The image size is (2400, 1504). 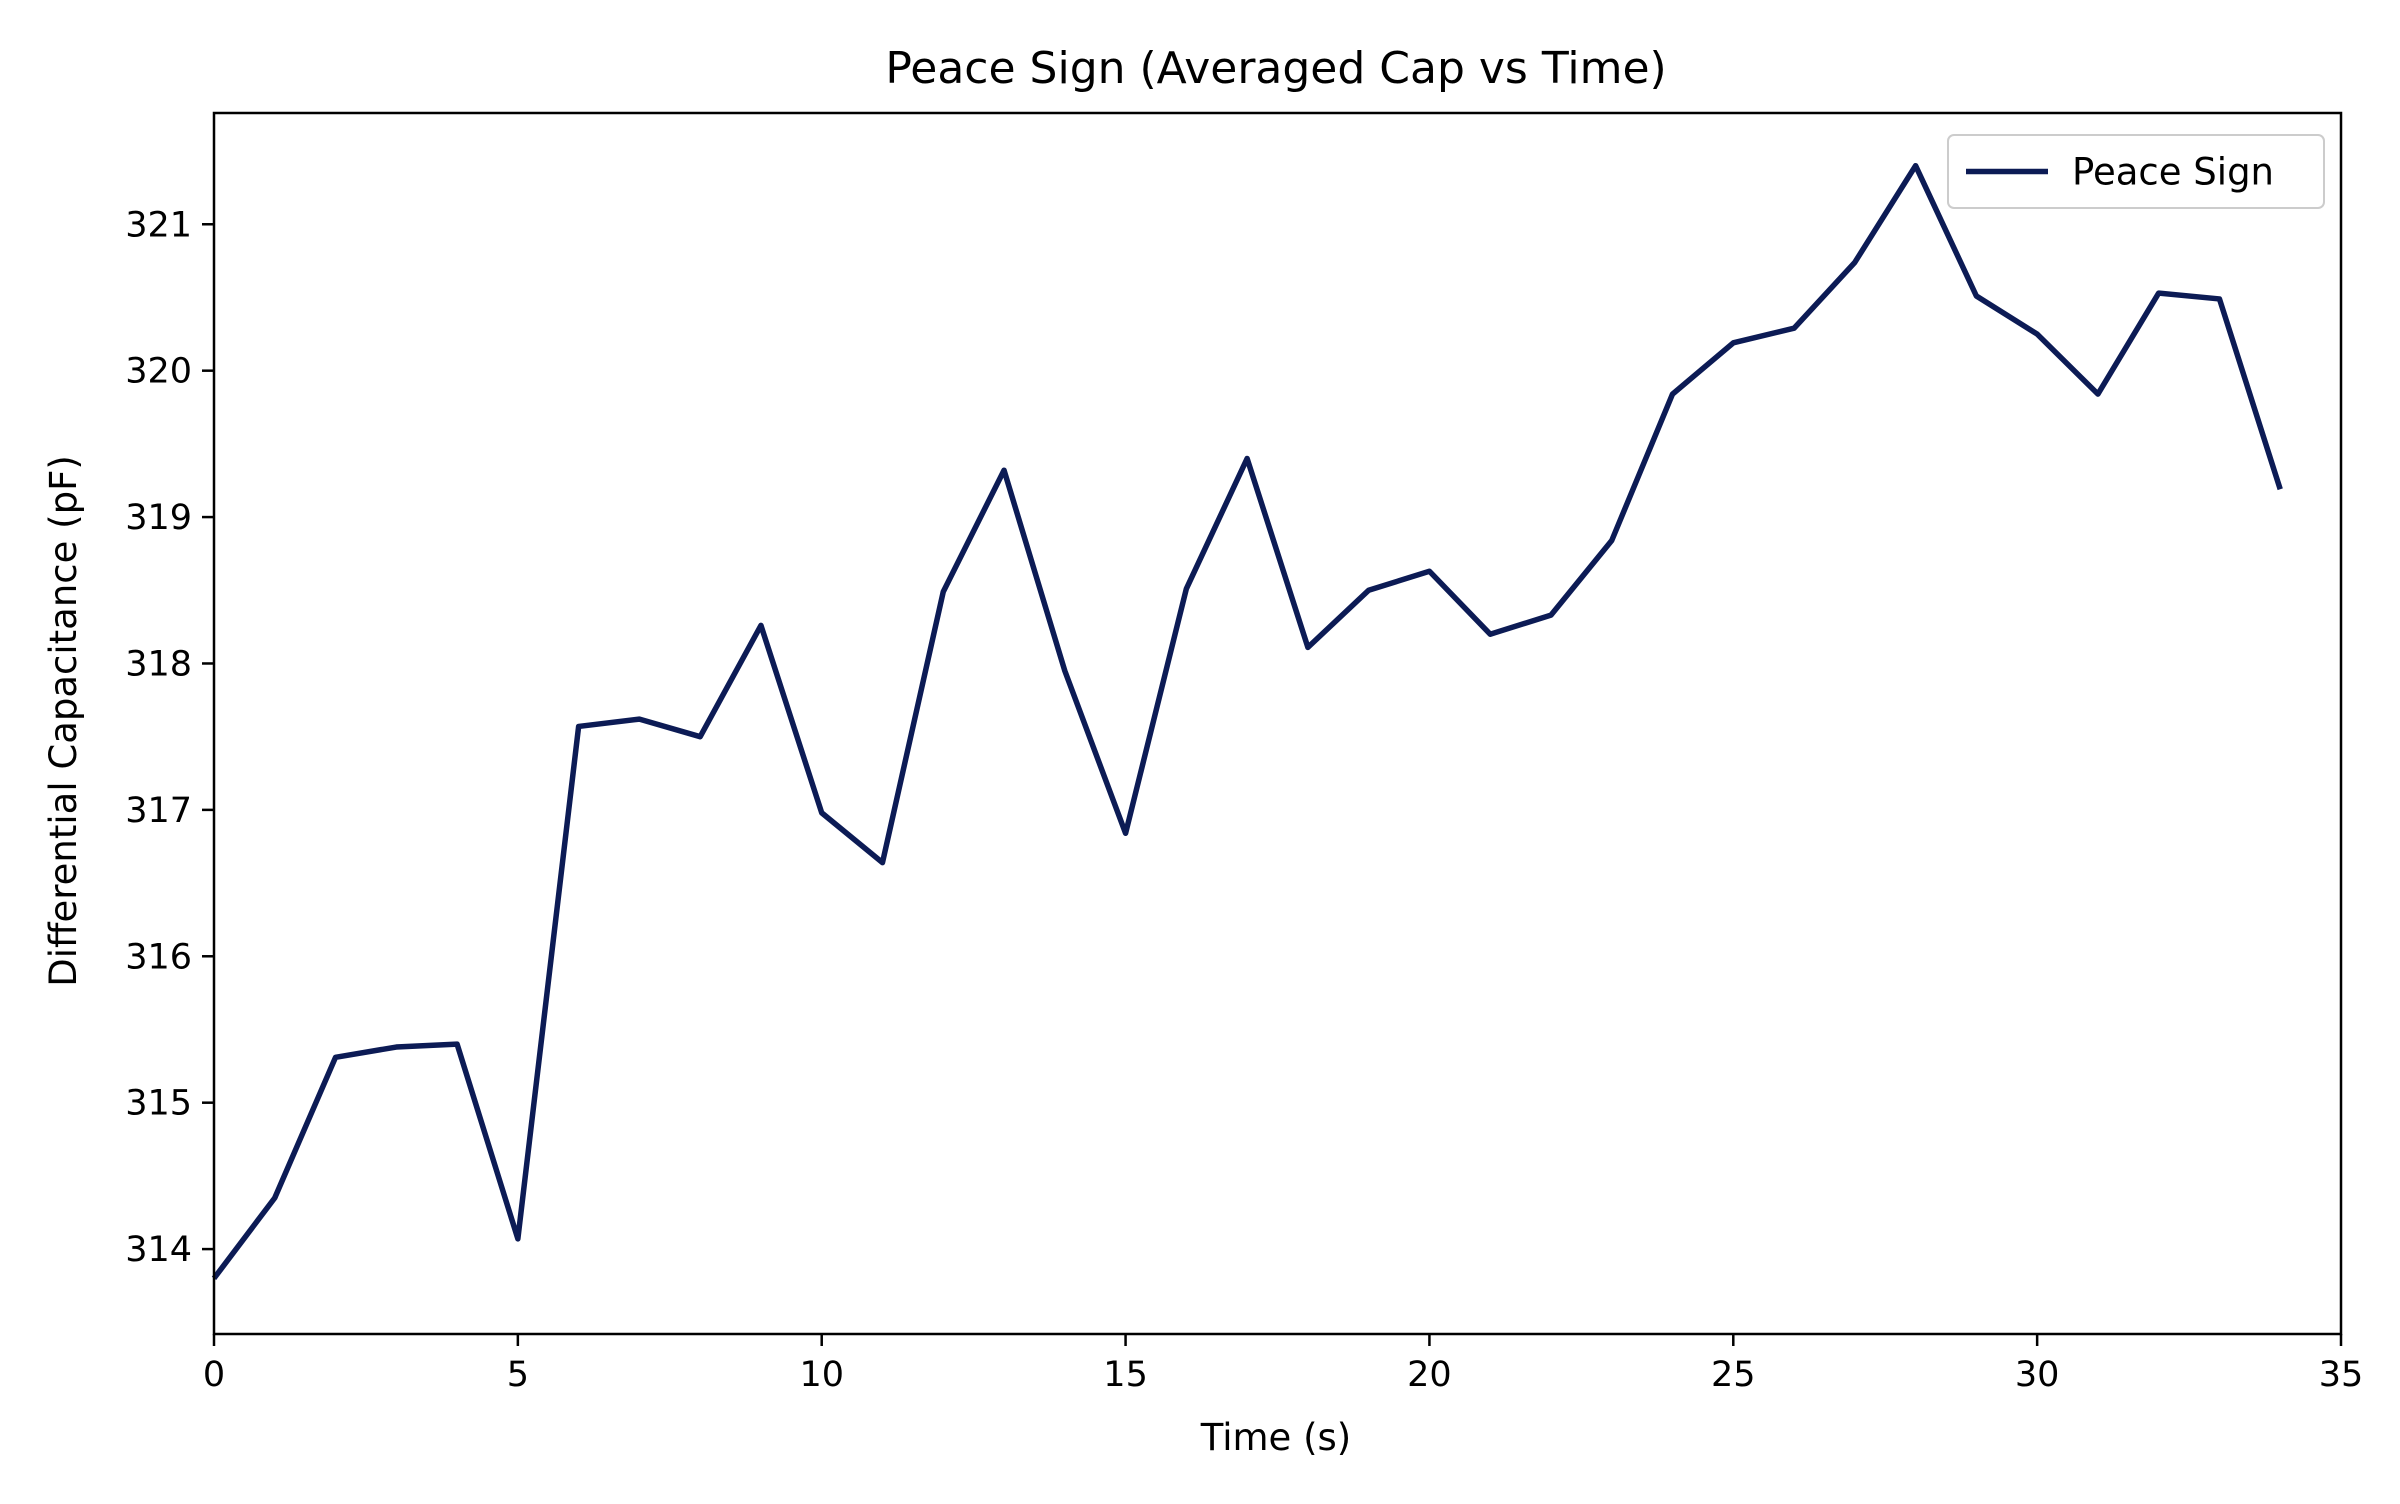 I want to click on y-tick-label: 316, so click(x=158, y=957).